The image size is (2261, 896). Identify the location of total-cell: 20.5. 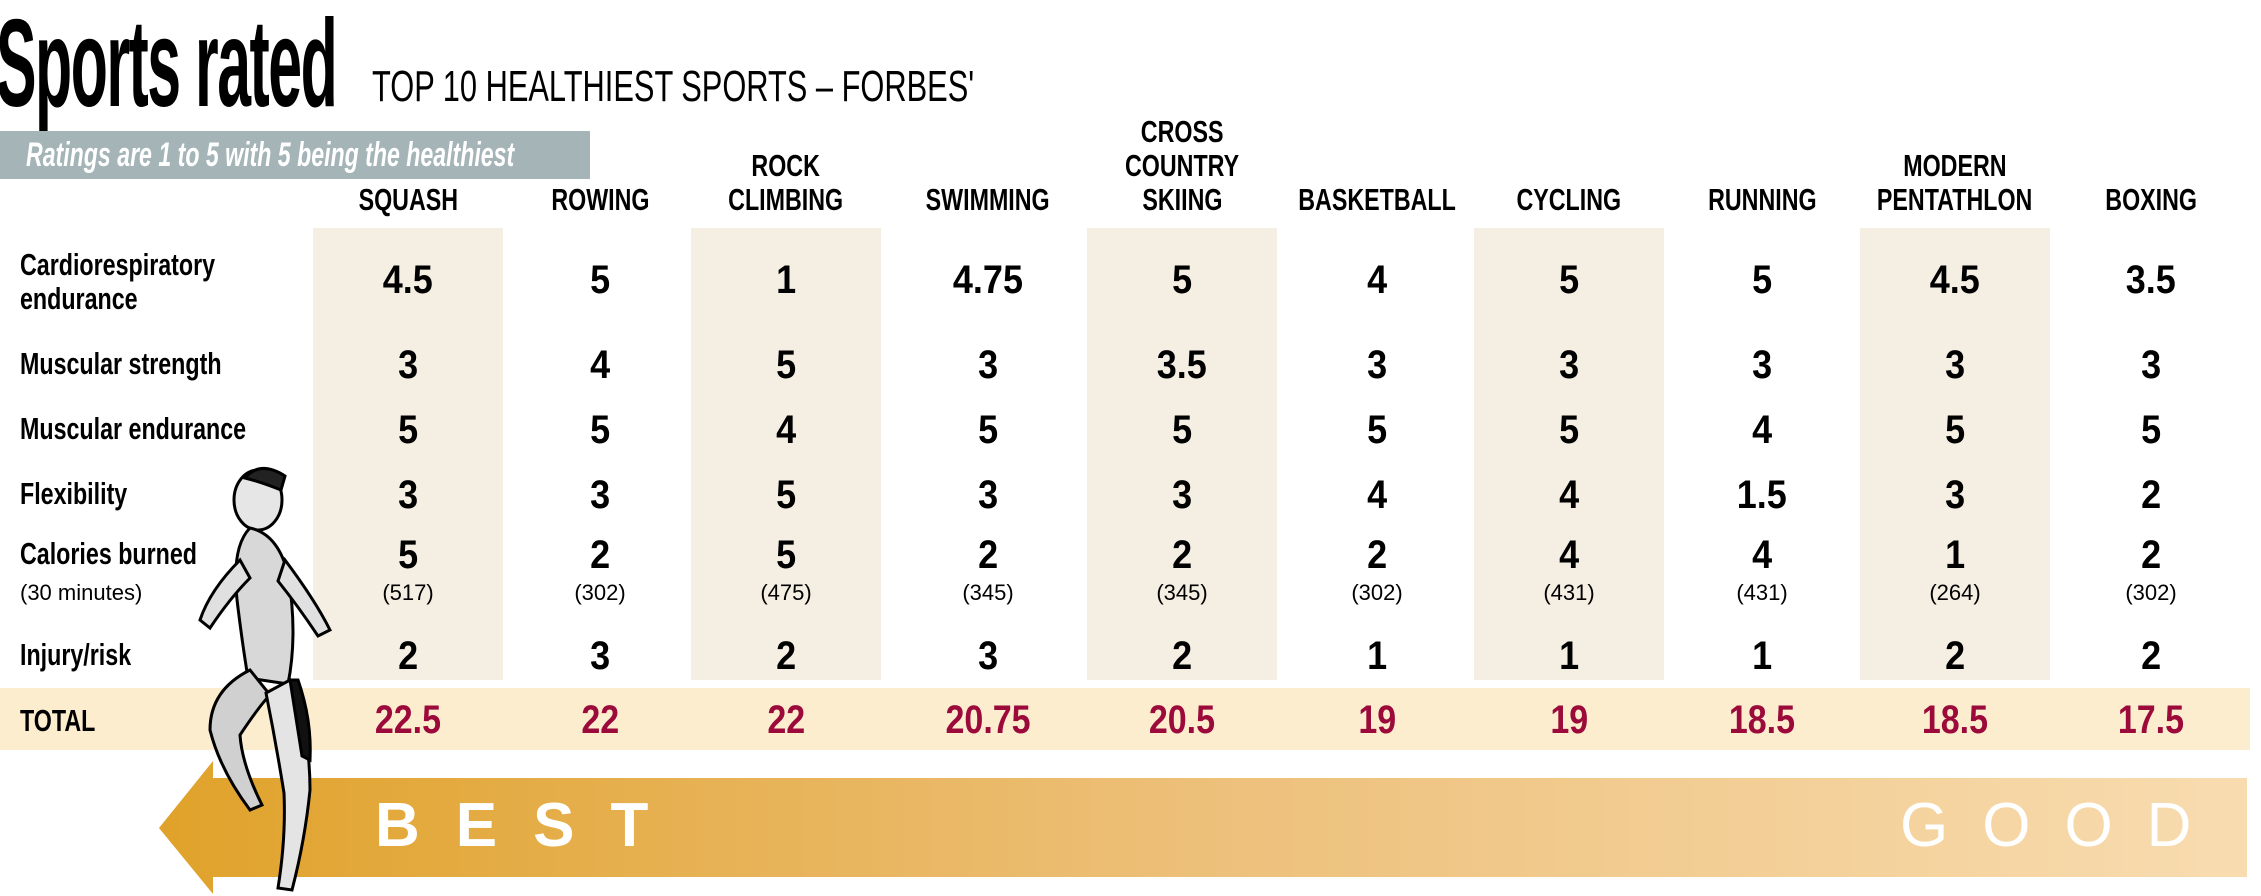
(1182, 720).